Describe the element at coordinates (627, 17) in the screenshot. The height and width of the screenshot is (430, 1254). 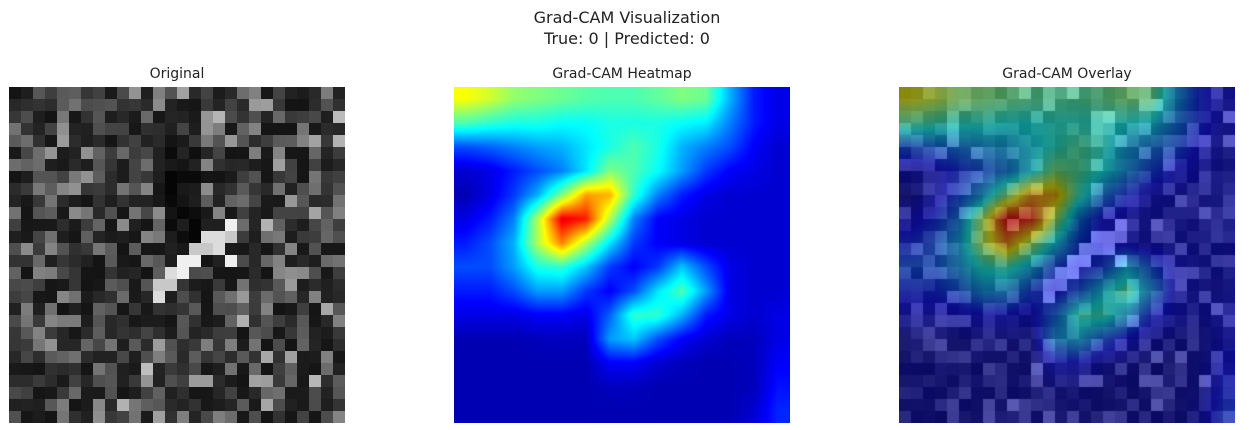
I see `figure-suptitle: Grad-CAM Visualization` at that location.